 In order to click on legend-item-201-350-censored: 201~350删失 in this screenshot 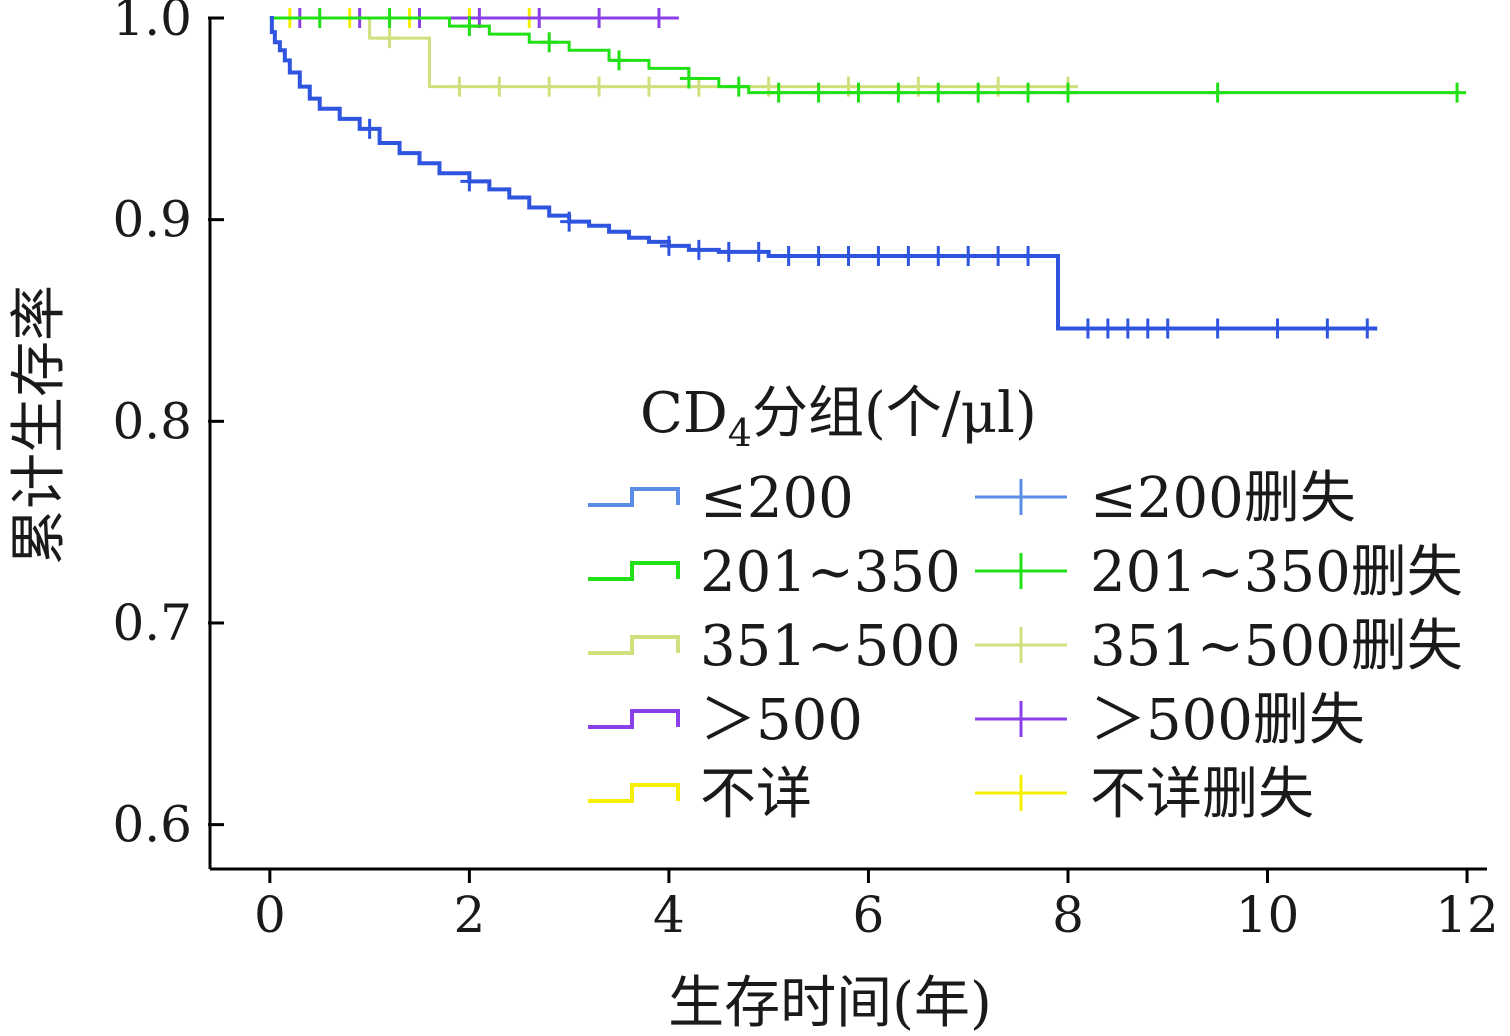, I will do `click(1219, 572)`.